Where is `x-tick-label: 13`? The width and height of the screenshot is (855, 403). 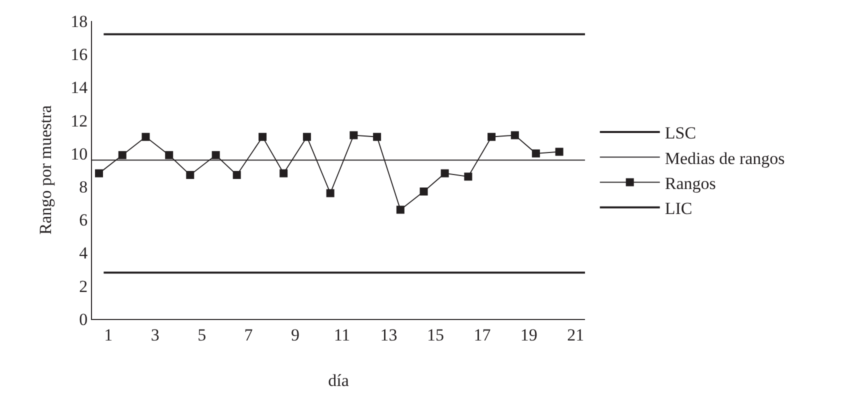 x-tick-label: 13 is located at coordinates (389, 334).